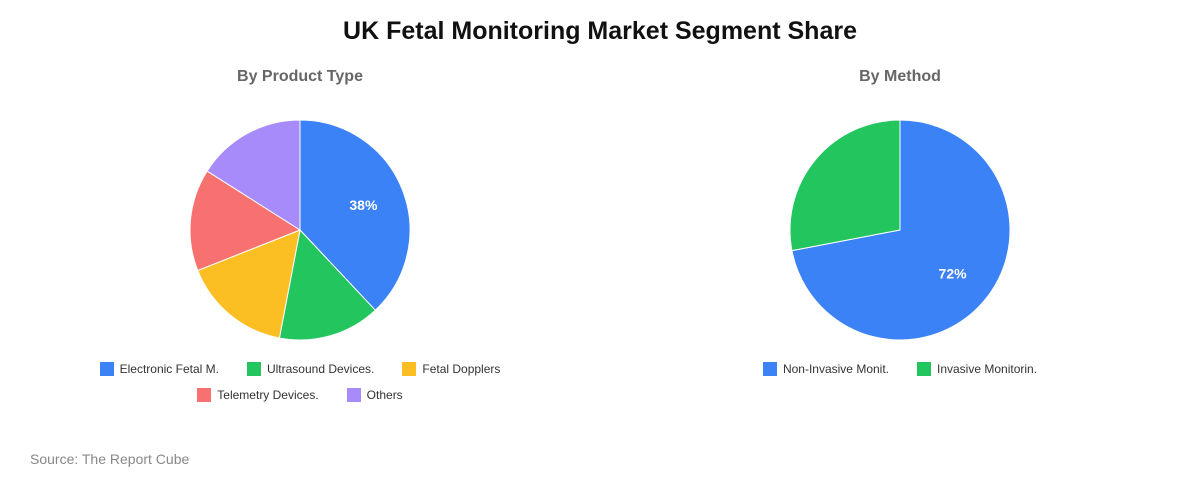  I want to click on legend-label: Non-Invasive Monit., so click(835, 369).